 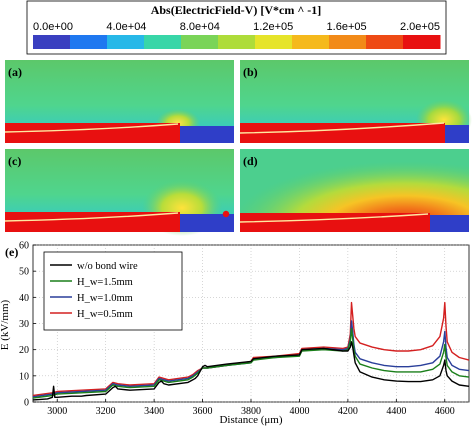 What do you see at coordinates (119, 101) in the screenshot?
I see `panel-a: (a)` at bounding box center [119, 101].